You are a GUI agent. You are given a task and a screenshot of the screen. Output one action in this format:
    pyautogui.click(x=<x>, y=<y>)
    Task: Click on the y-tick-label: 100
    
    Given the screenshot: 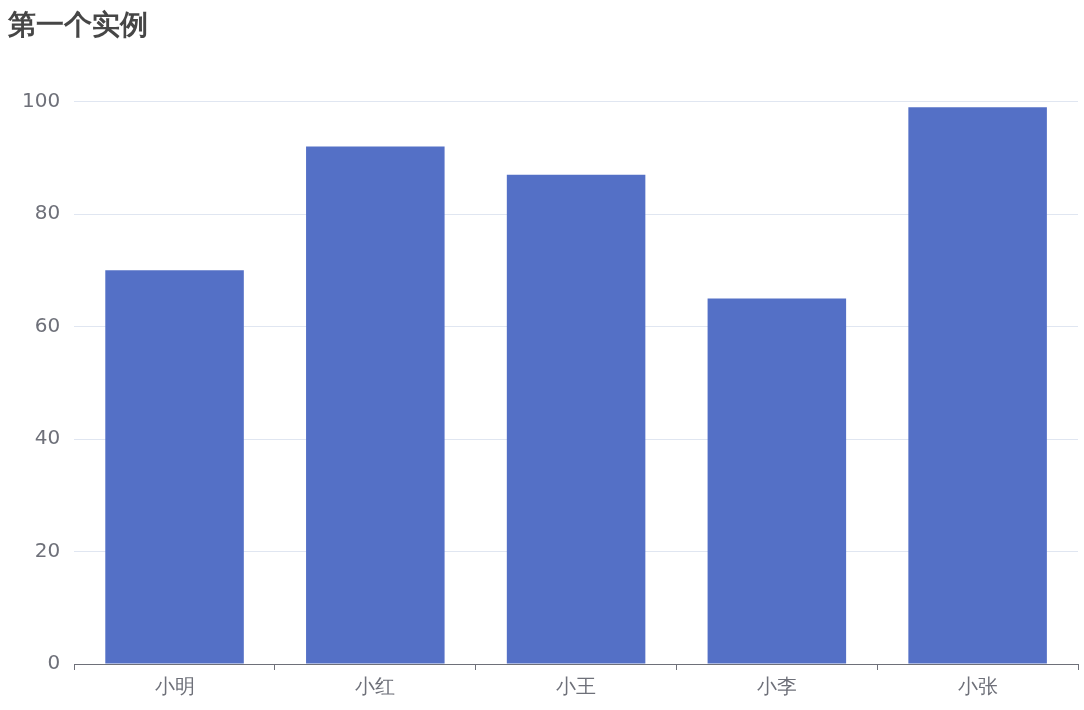 What is the action you would take?
    pyautogui.click(x=41, y=99)
    